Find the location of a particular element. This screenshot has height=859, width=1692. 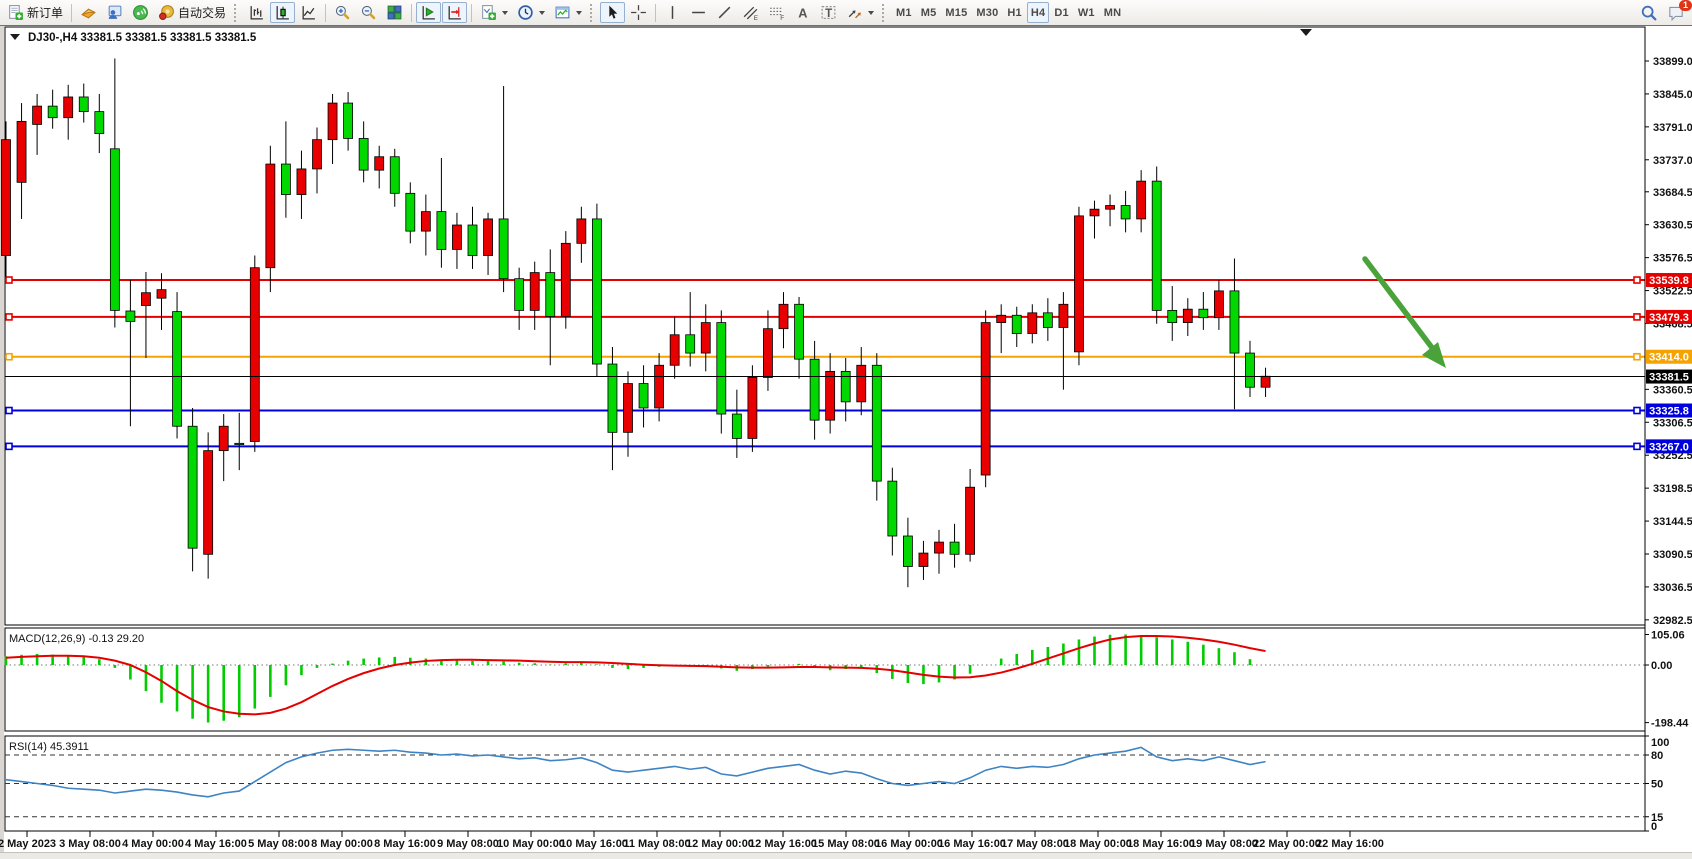

timeframe-label: MN is located at coordinates (1112, 12).